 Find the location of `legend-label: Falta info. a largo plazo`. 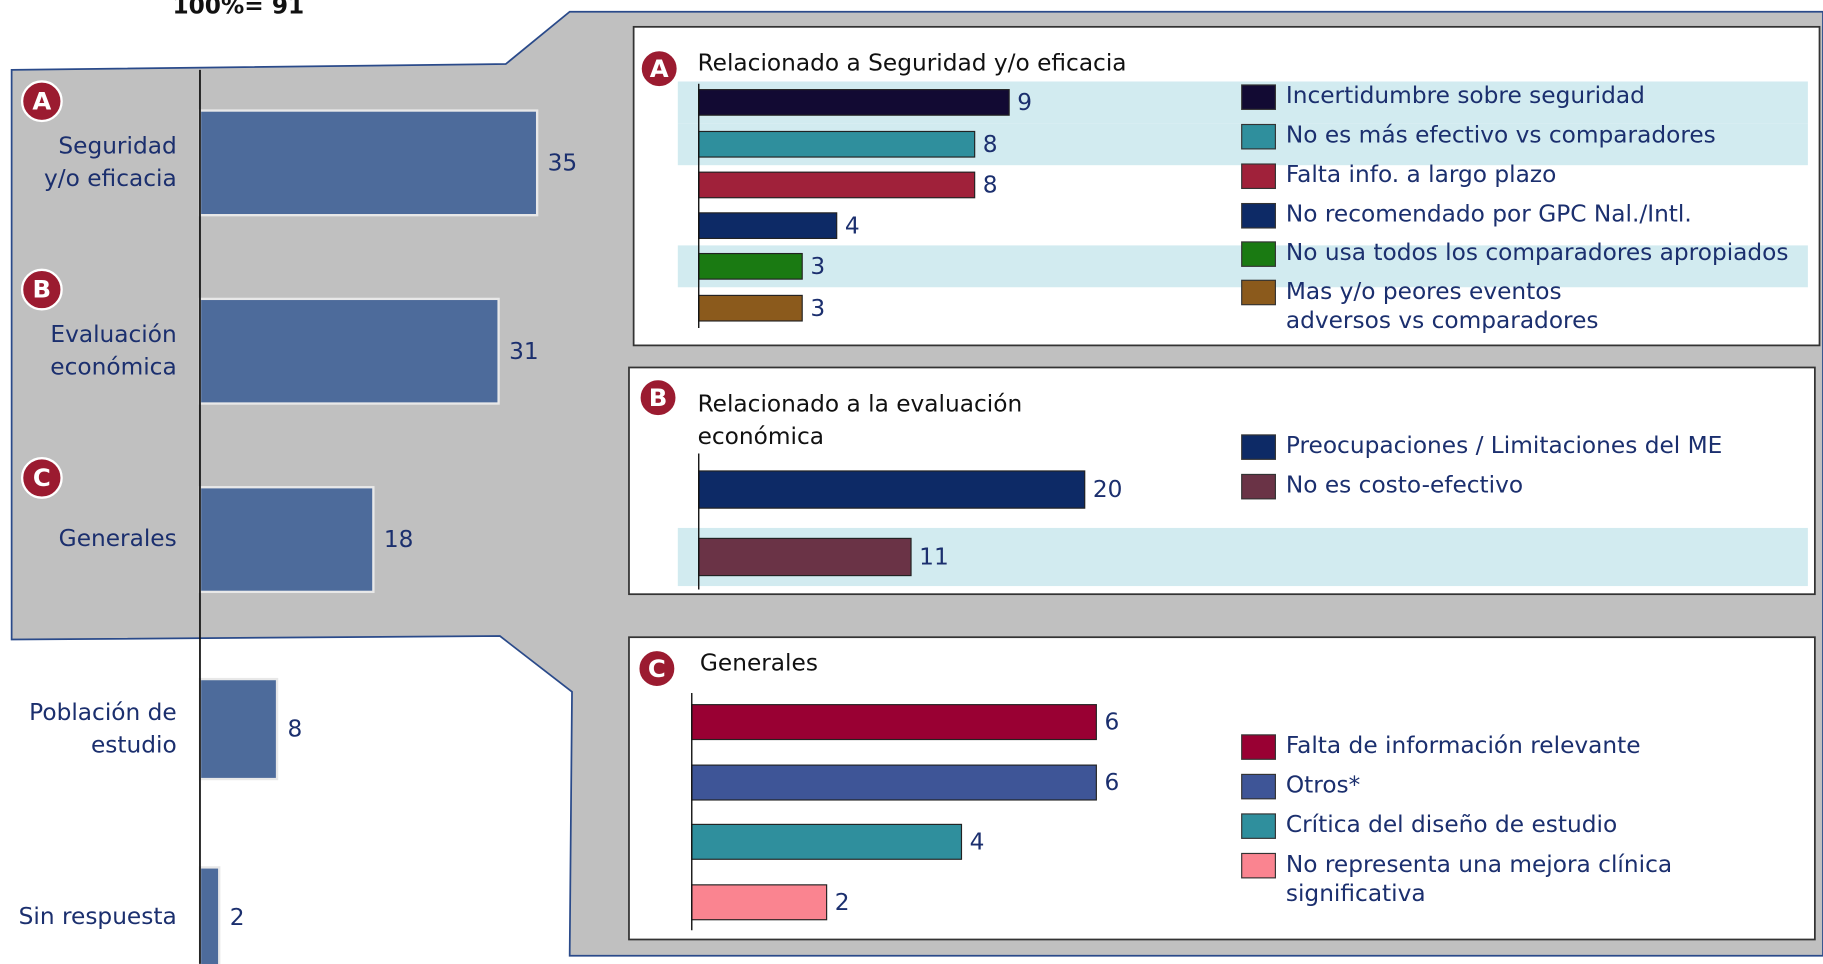

legend-label: Falta info. a largo plazo is located at coordinates (1421, 174).